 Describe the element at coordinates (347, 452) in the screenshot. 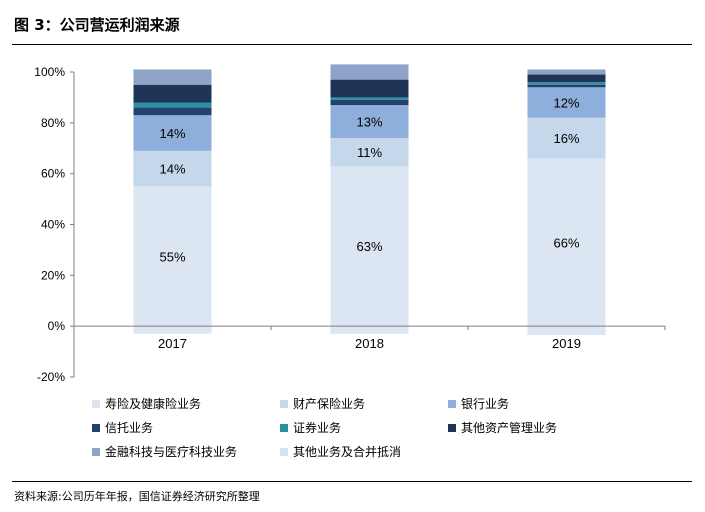

I see `legend-label: 其他业务及合并抵消` at that location.